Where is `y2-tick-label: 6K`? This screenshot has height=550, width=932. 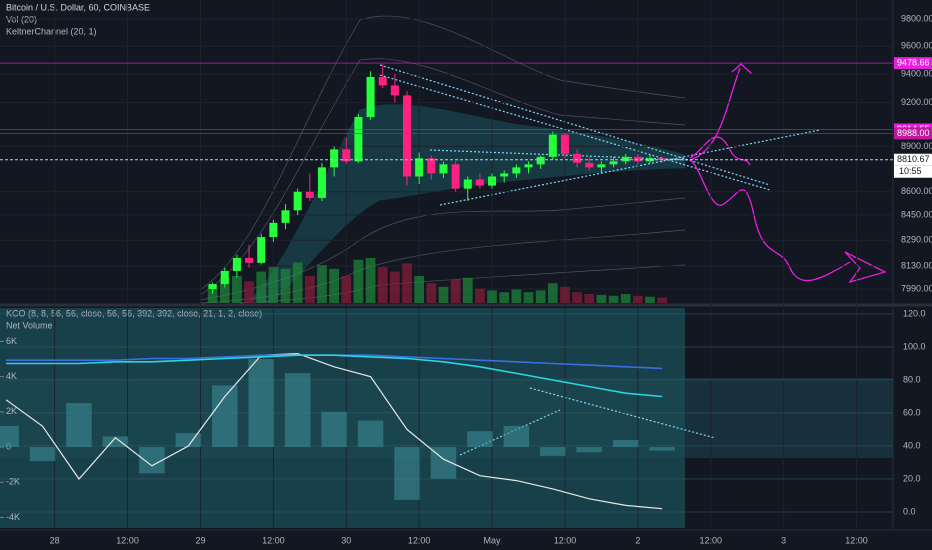 y2-tick-label: 6K is located at coordinates (11, 341).